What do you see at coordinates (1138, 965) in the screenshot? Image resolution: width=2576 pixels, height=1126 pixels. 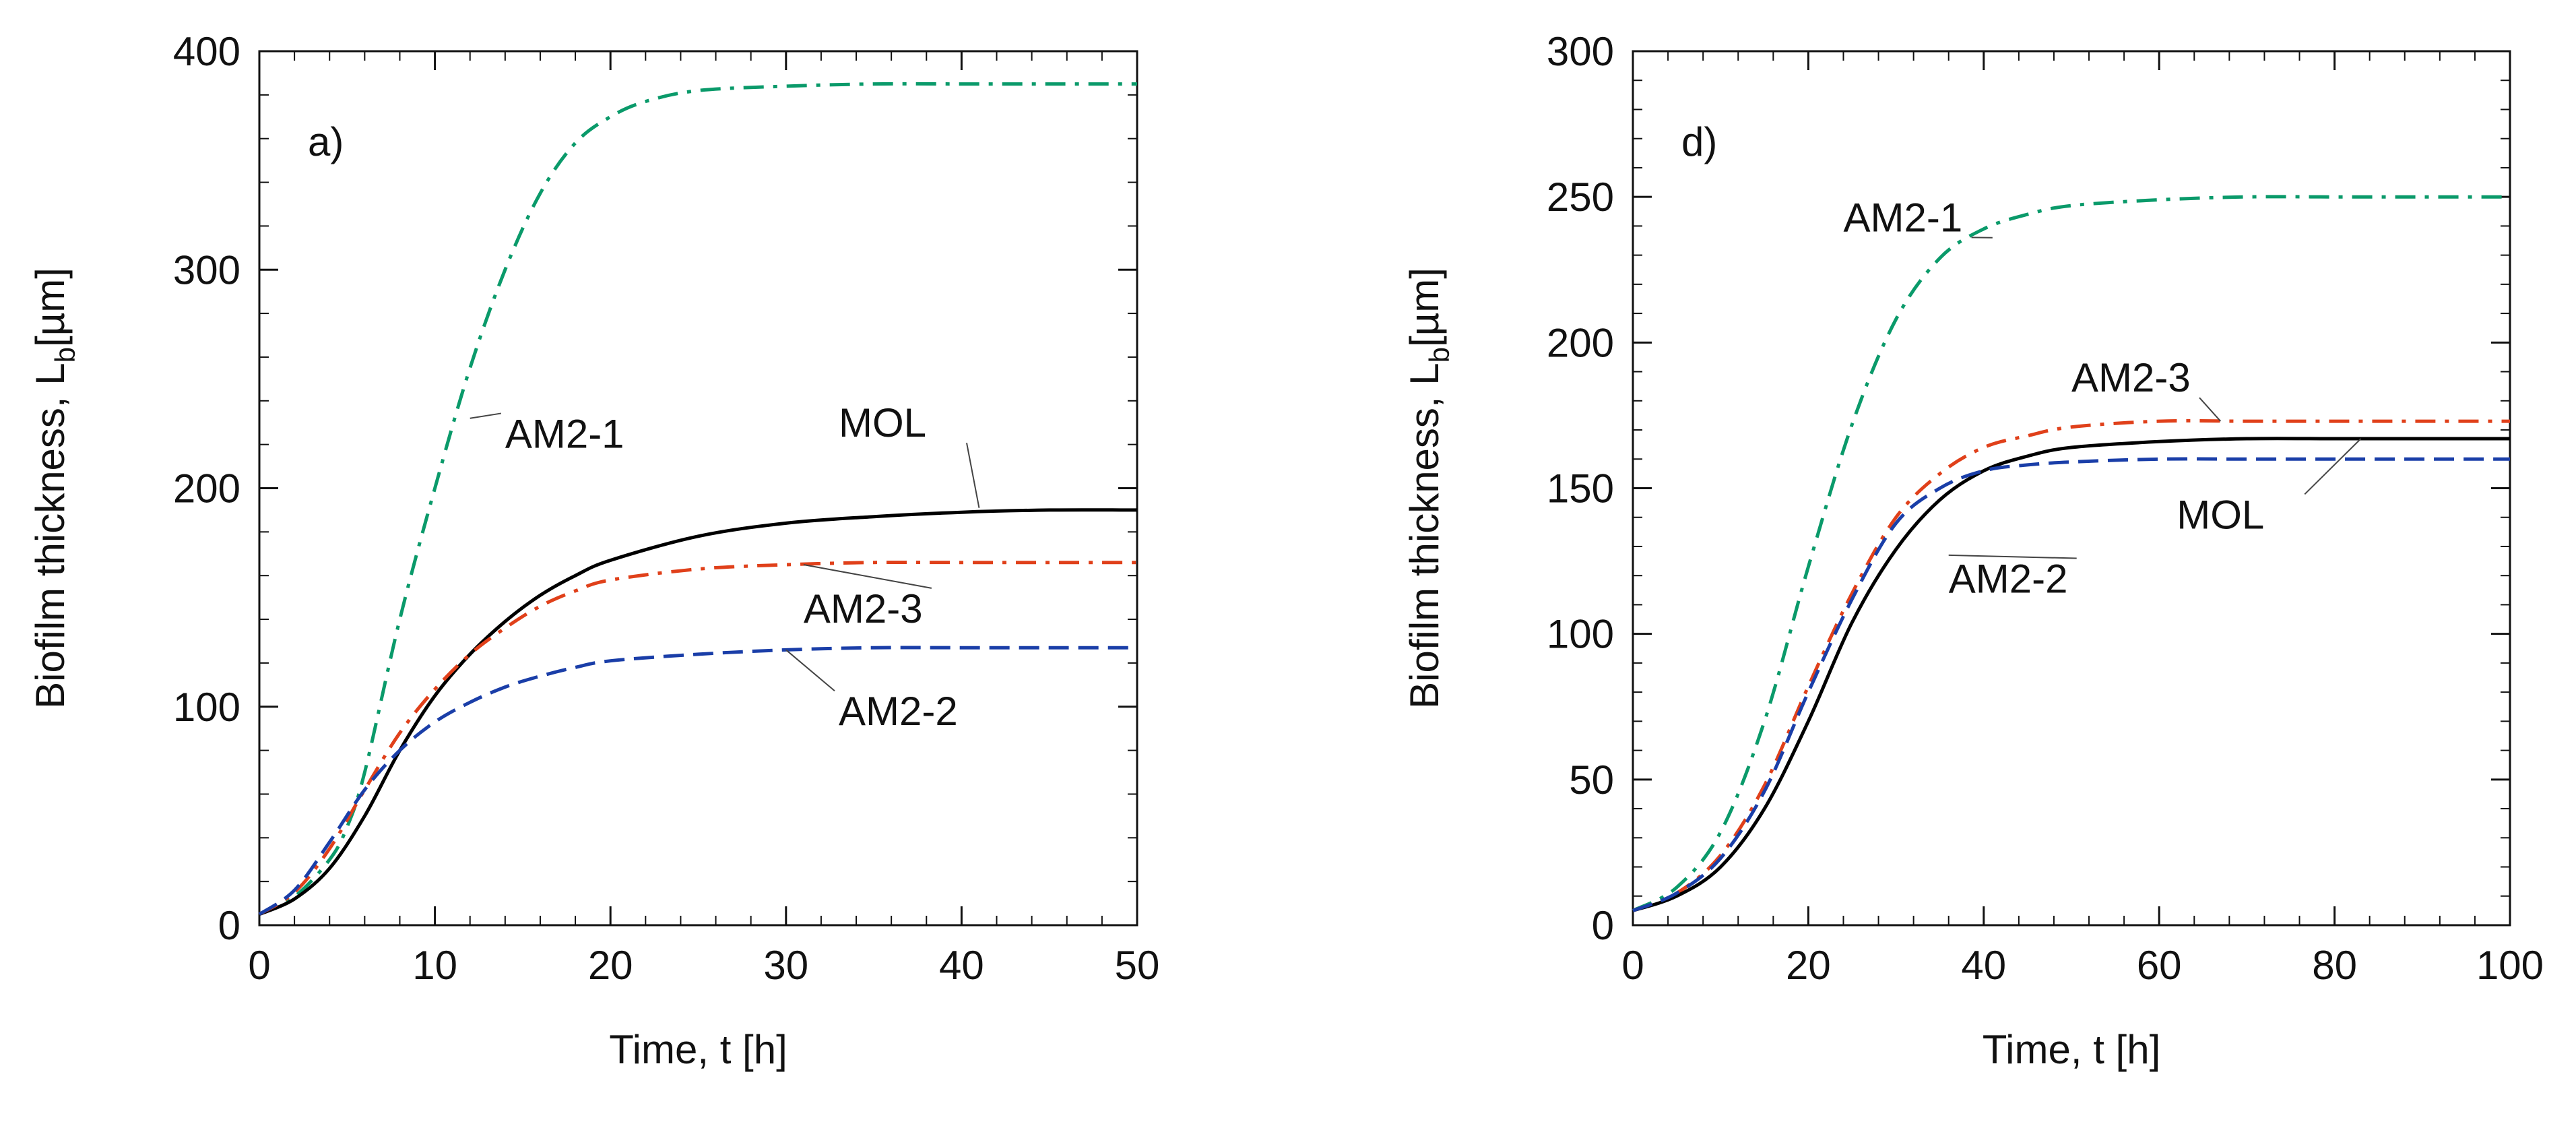 I see `x-tick-label: 50` at bounding box center [1138, 965].